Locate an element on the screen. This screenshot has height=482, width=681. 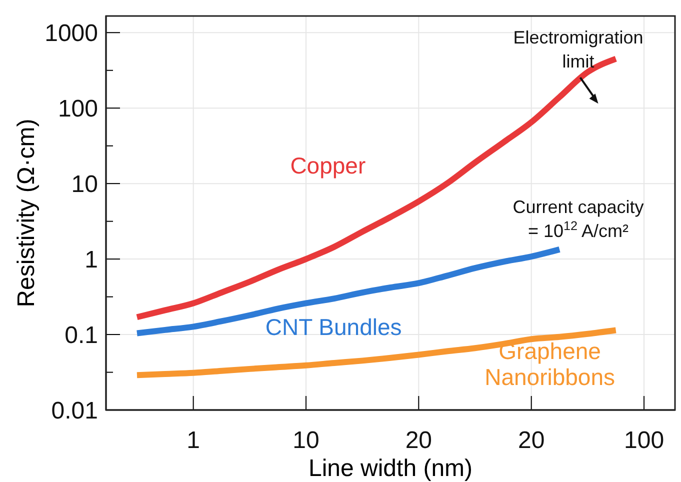
y-tick-label: 1 is located at coordinates (91, 260).